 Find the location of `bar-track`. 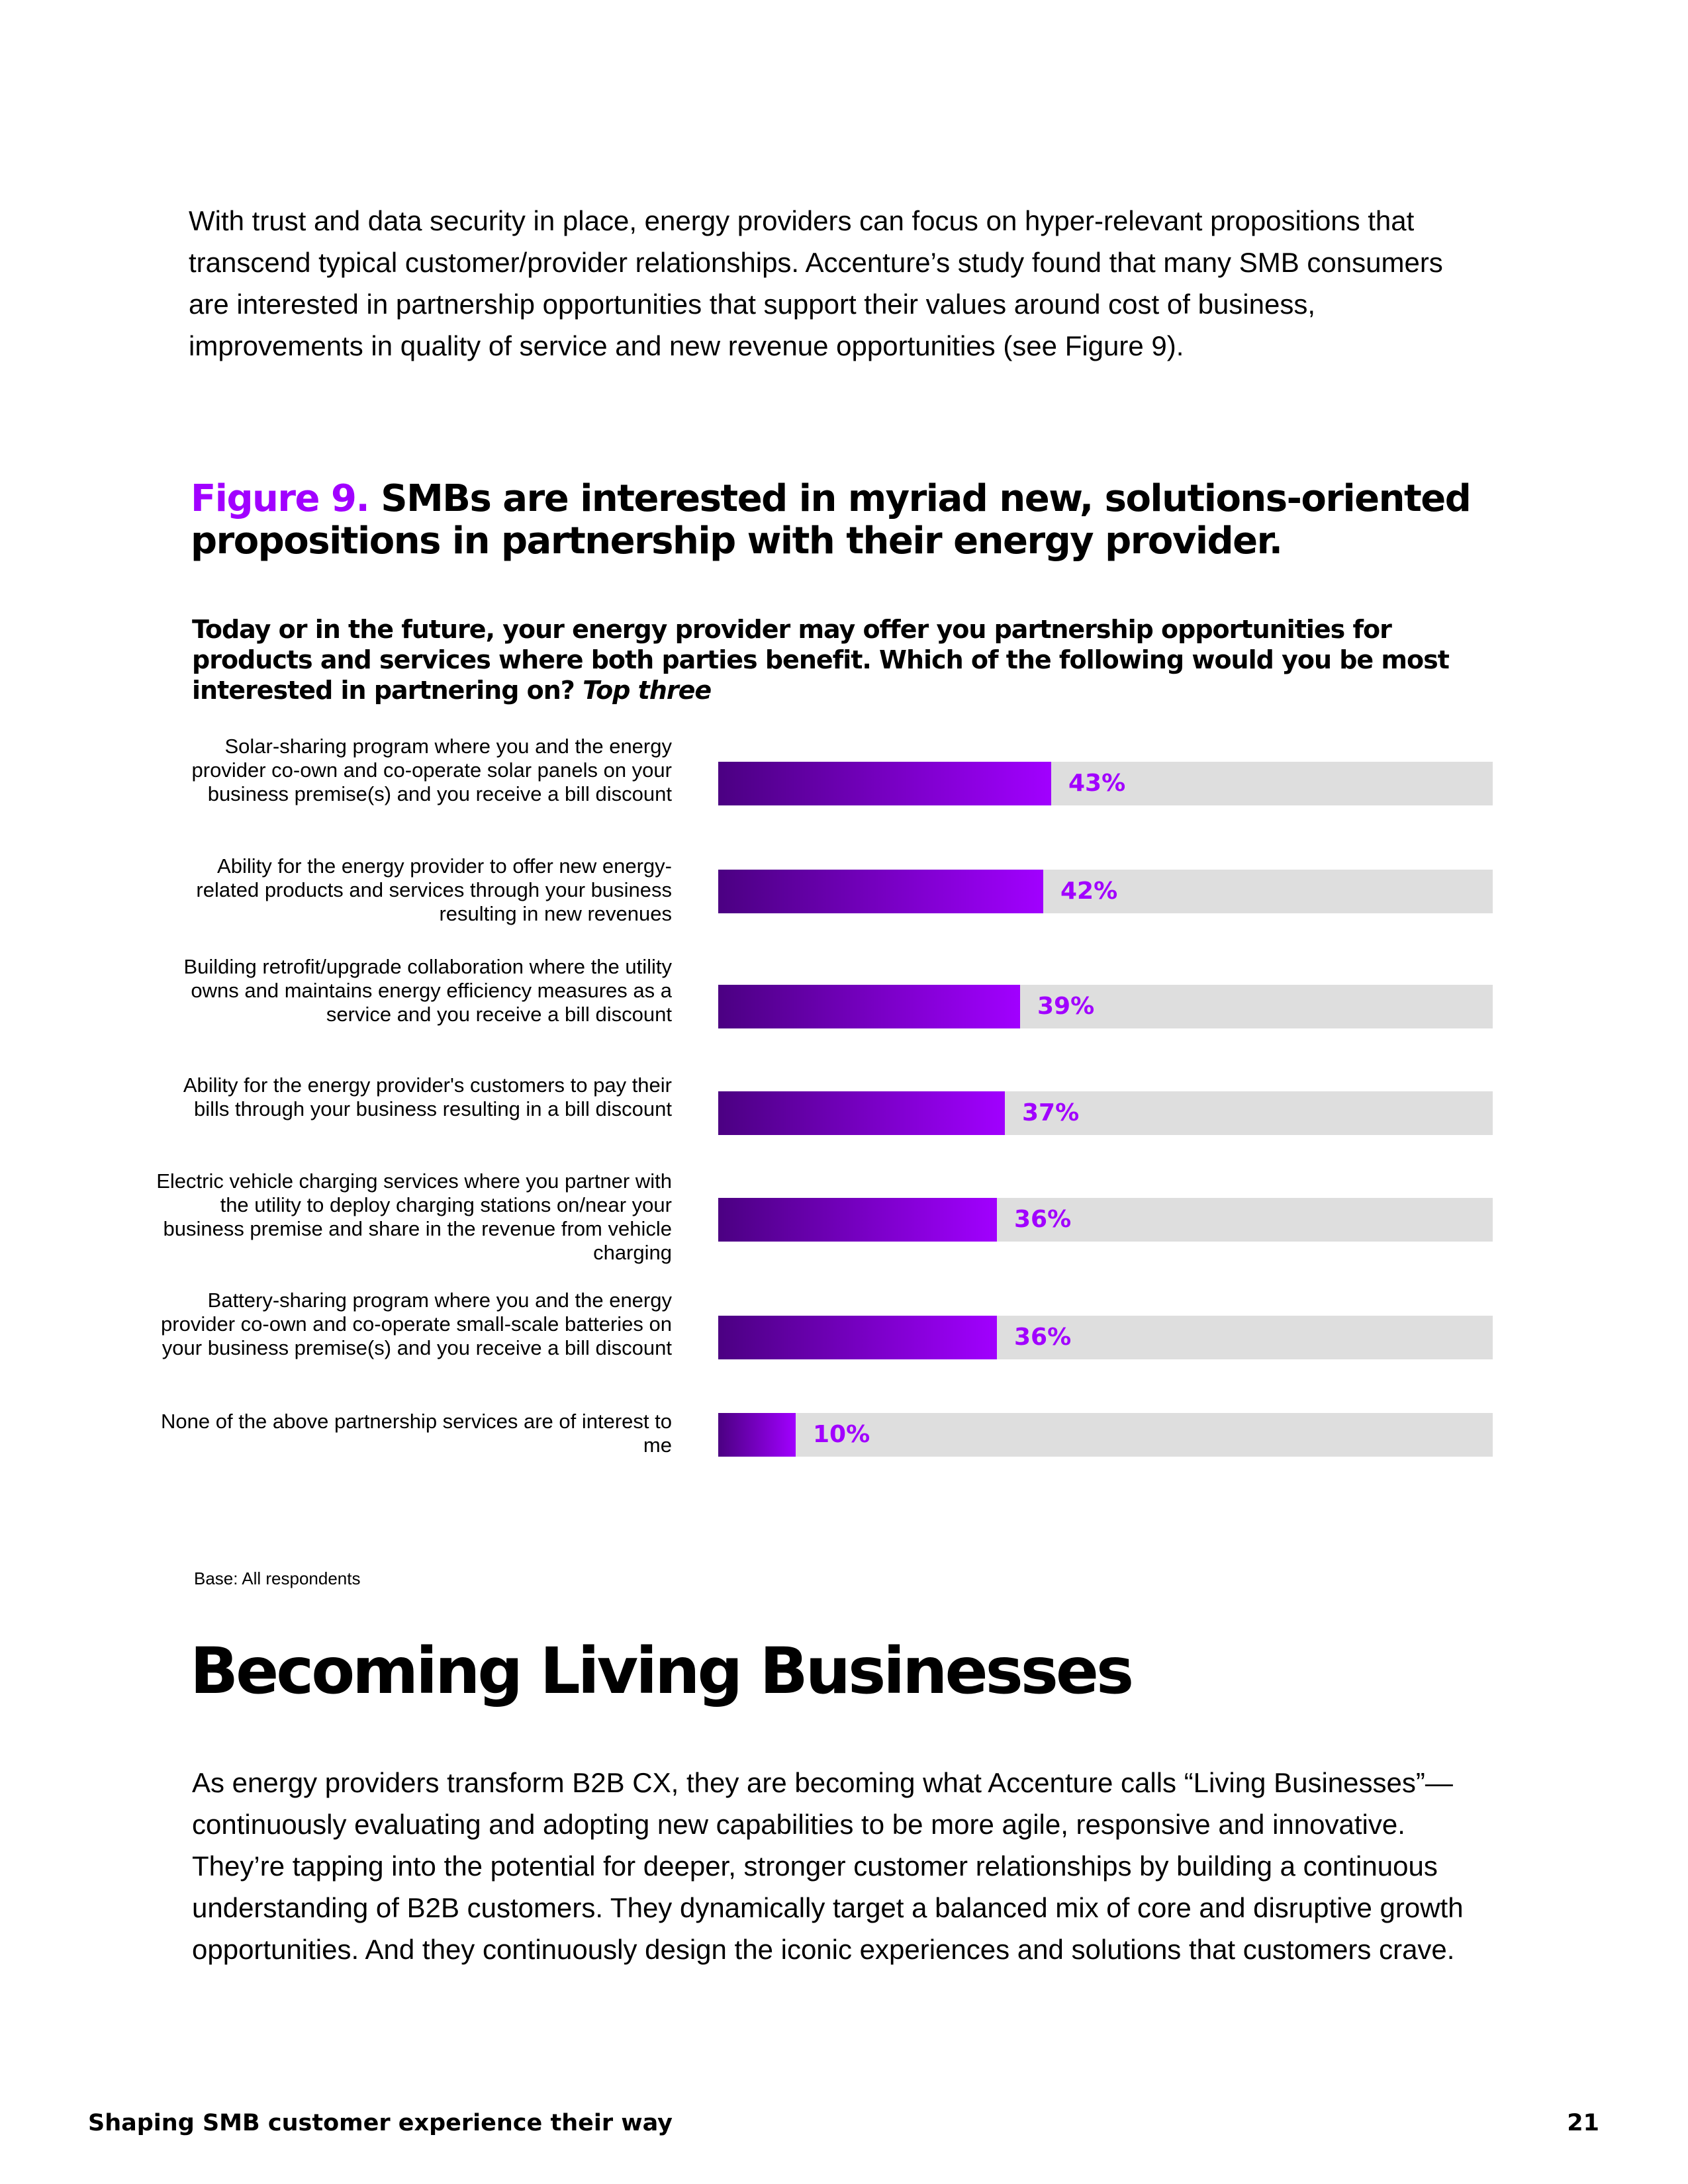

bar-track is located at coordinates (1105, 1435).